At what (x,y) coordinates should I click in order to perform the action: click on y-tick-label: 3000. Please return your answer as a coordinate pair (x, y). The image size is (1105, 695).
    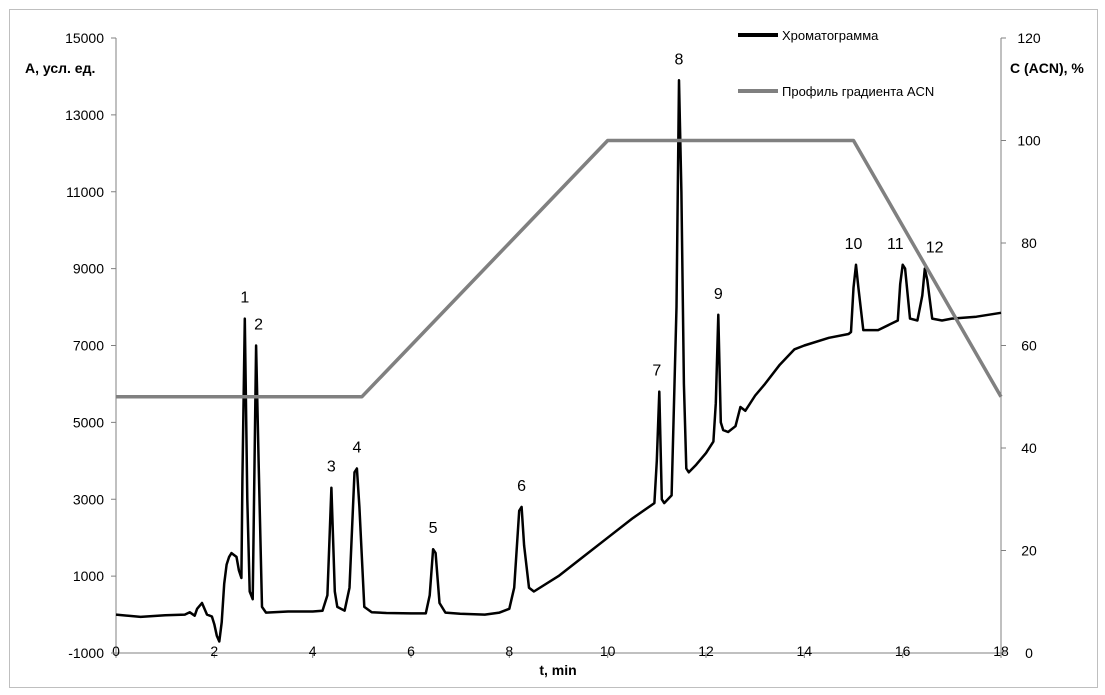
    Looking at the image, I should click on (88, 499).